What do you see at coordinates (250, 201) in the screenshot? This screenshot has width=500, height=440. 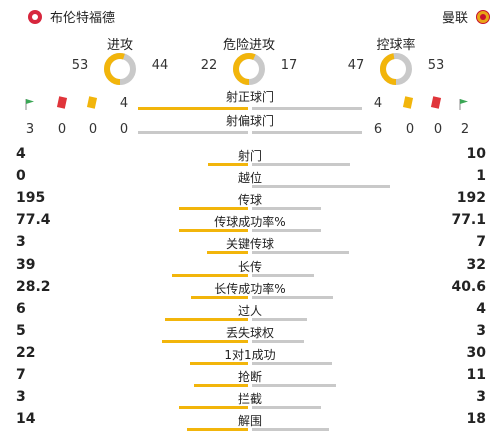 I see `stat-row: 195 传球 192` at bounding box center [250, 201].